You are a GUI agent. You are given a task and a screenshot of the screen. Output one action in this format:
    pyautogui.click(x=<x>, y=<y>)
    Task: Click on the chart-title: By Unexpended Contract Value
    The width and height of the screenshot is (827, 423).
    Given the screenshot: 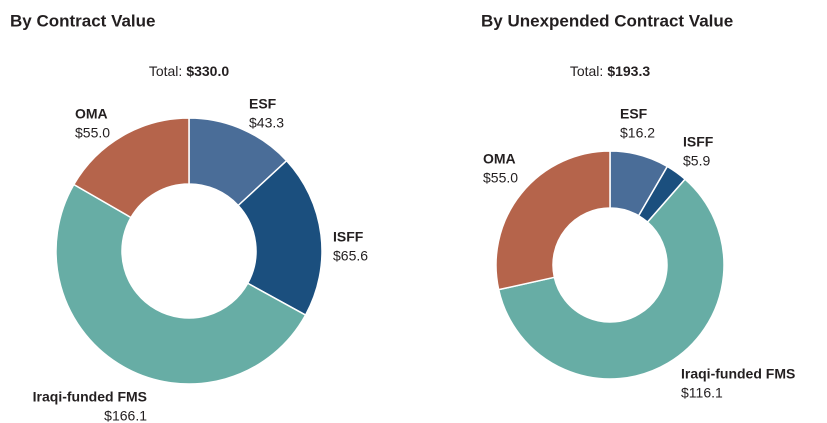 What is the action you would take?
    pyautogui.click(x=607, y=20)
    